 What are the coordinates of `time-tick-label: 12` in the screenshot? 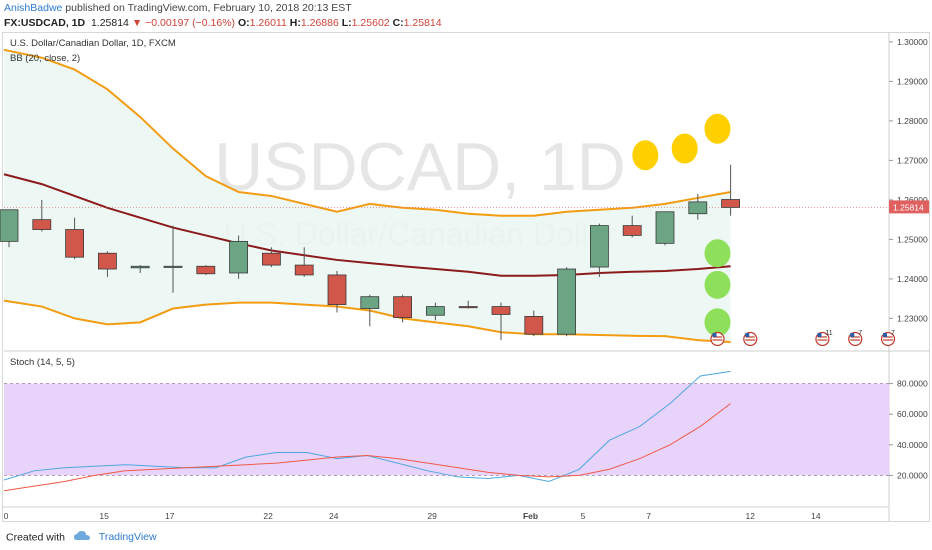 It's located at (751, 516).